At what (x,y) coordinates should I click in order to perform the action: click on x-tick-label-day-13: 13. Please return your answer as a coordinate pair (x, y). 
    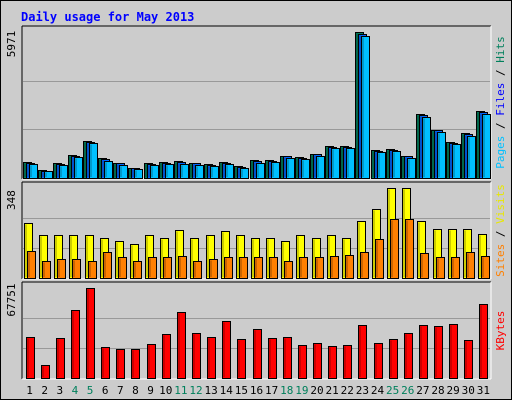
    Looking at the image, I should click on (210, 390).